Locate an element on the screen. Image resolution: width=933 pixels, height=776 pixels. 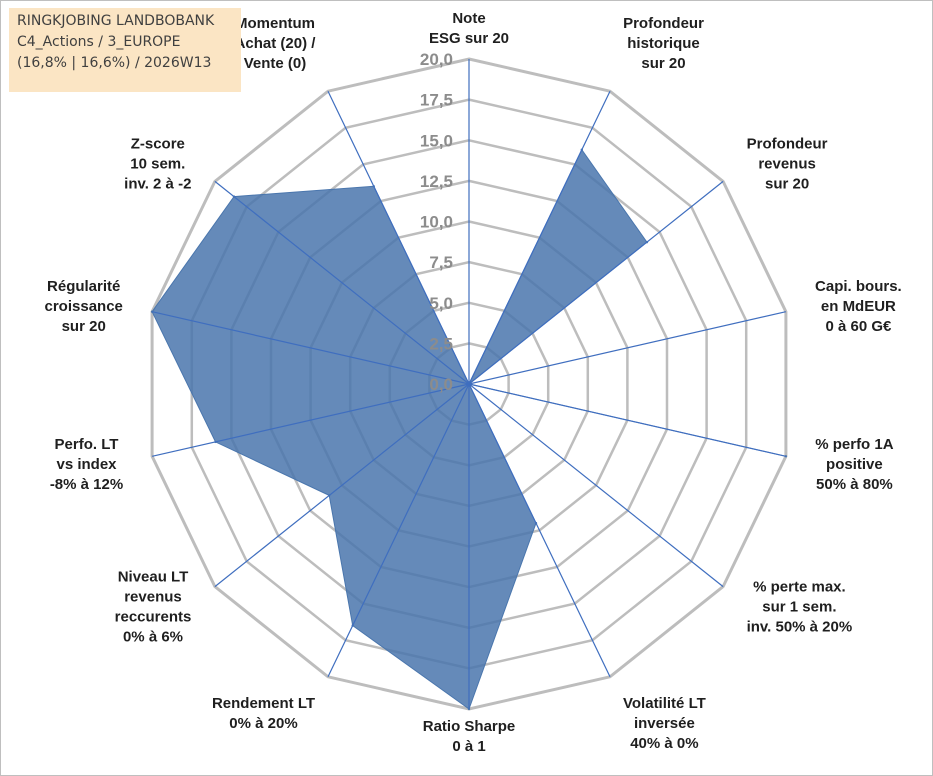
axis-label-line: en MdEUR is located at coordinates (858, 306).